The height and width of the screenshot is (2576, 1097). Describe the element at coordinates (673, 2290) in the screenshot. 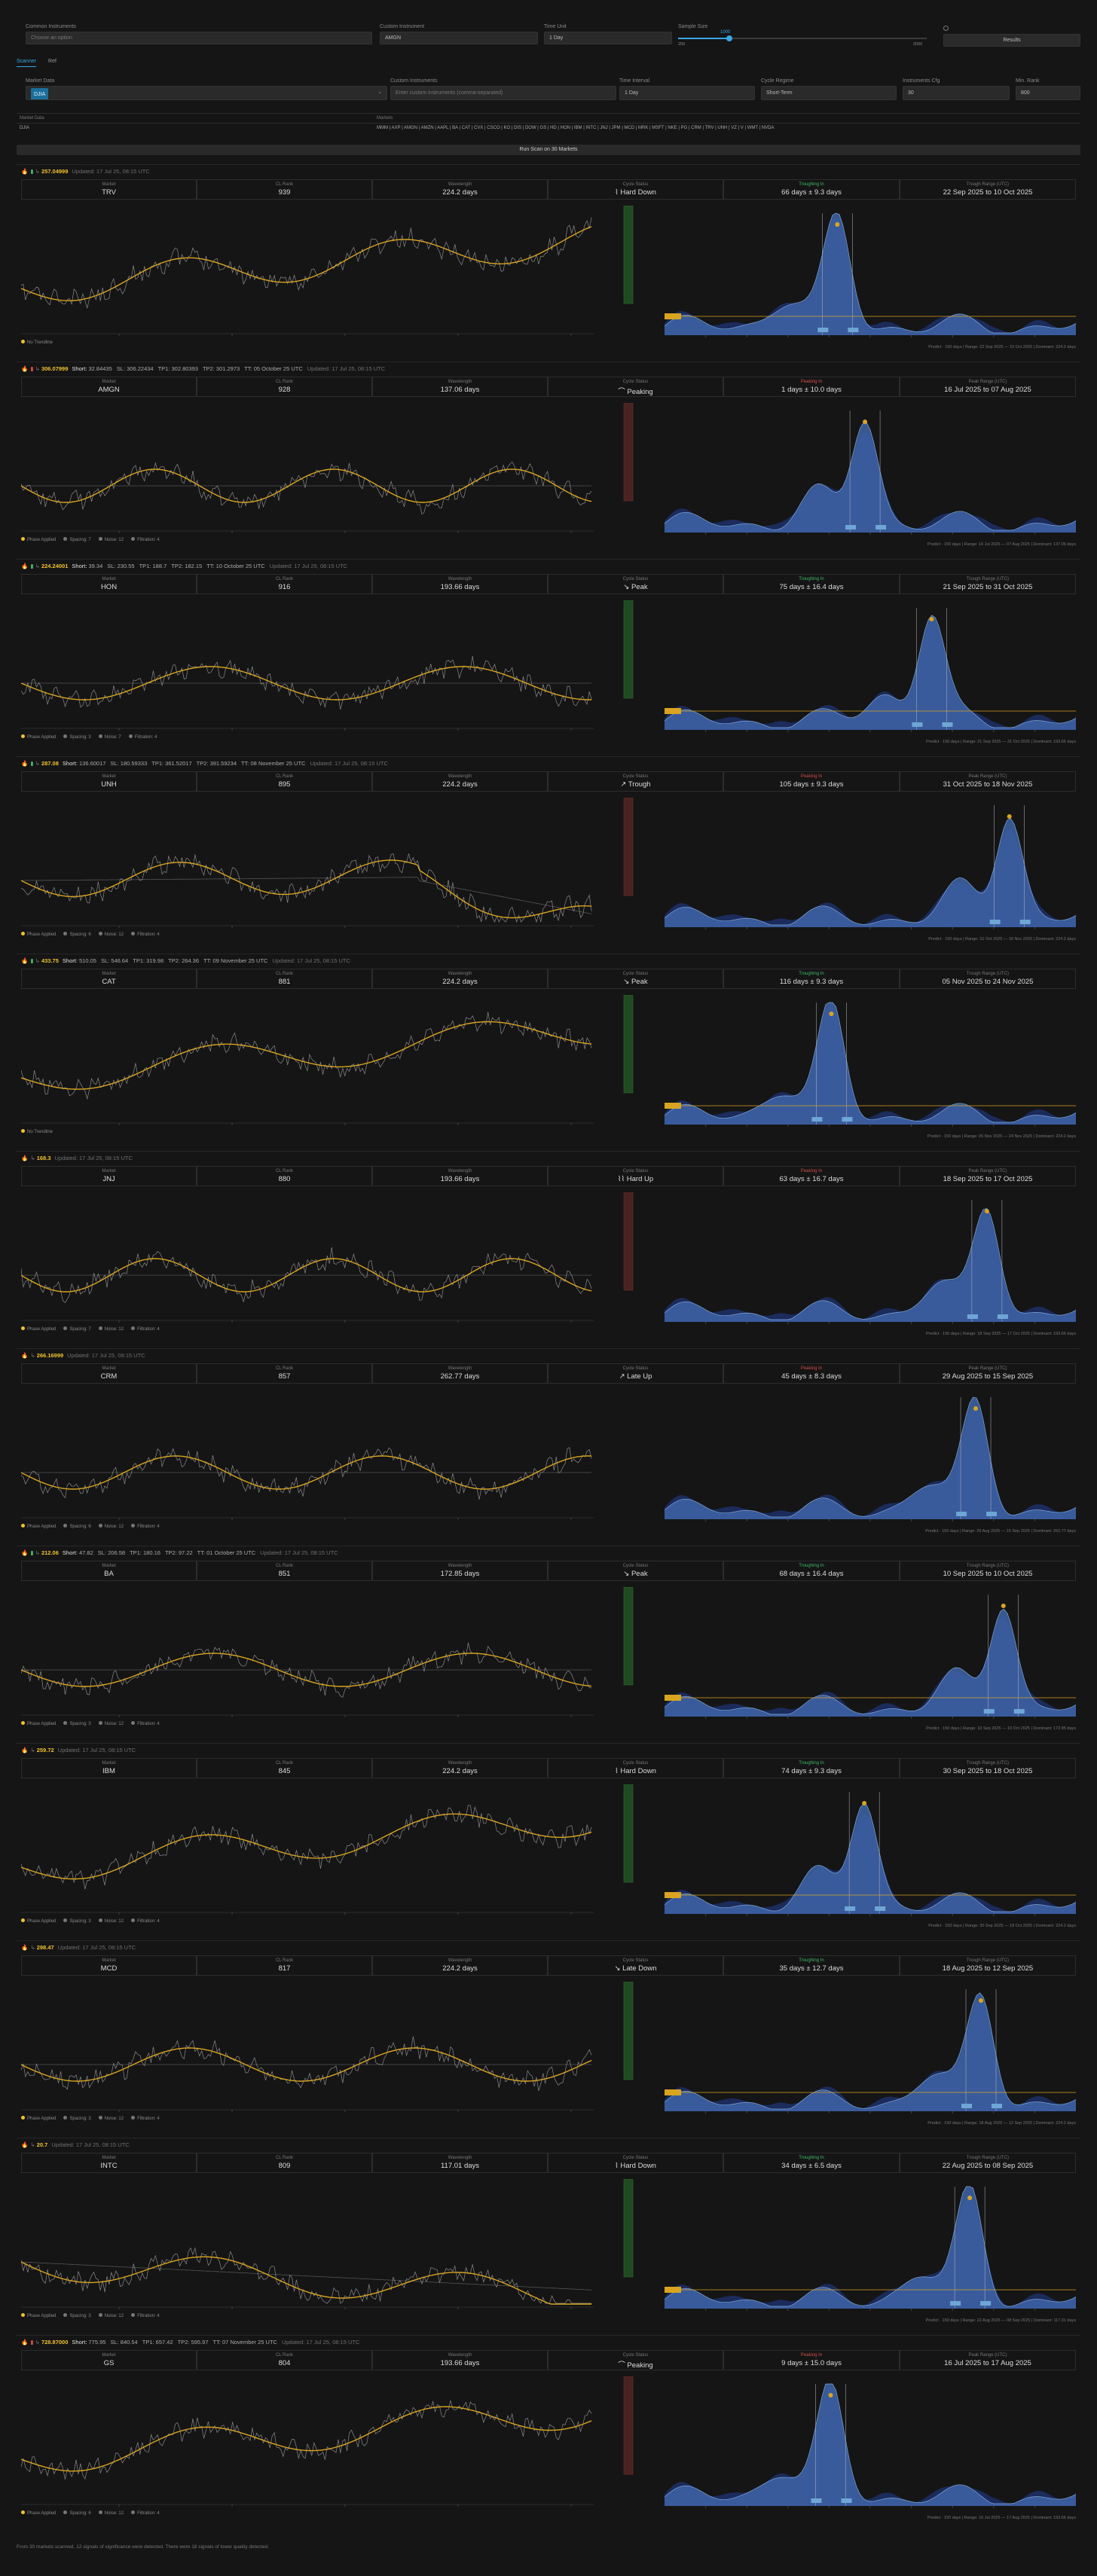

I see `threshold-tag` at that location.